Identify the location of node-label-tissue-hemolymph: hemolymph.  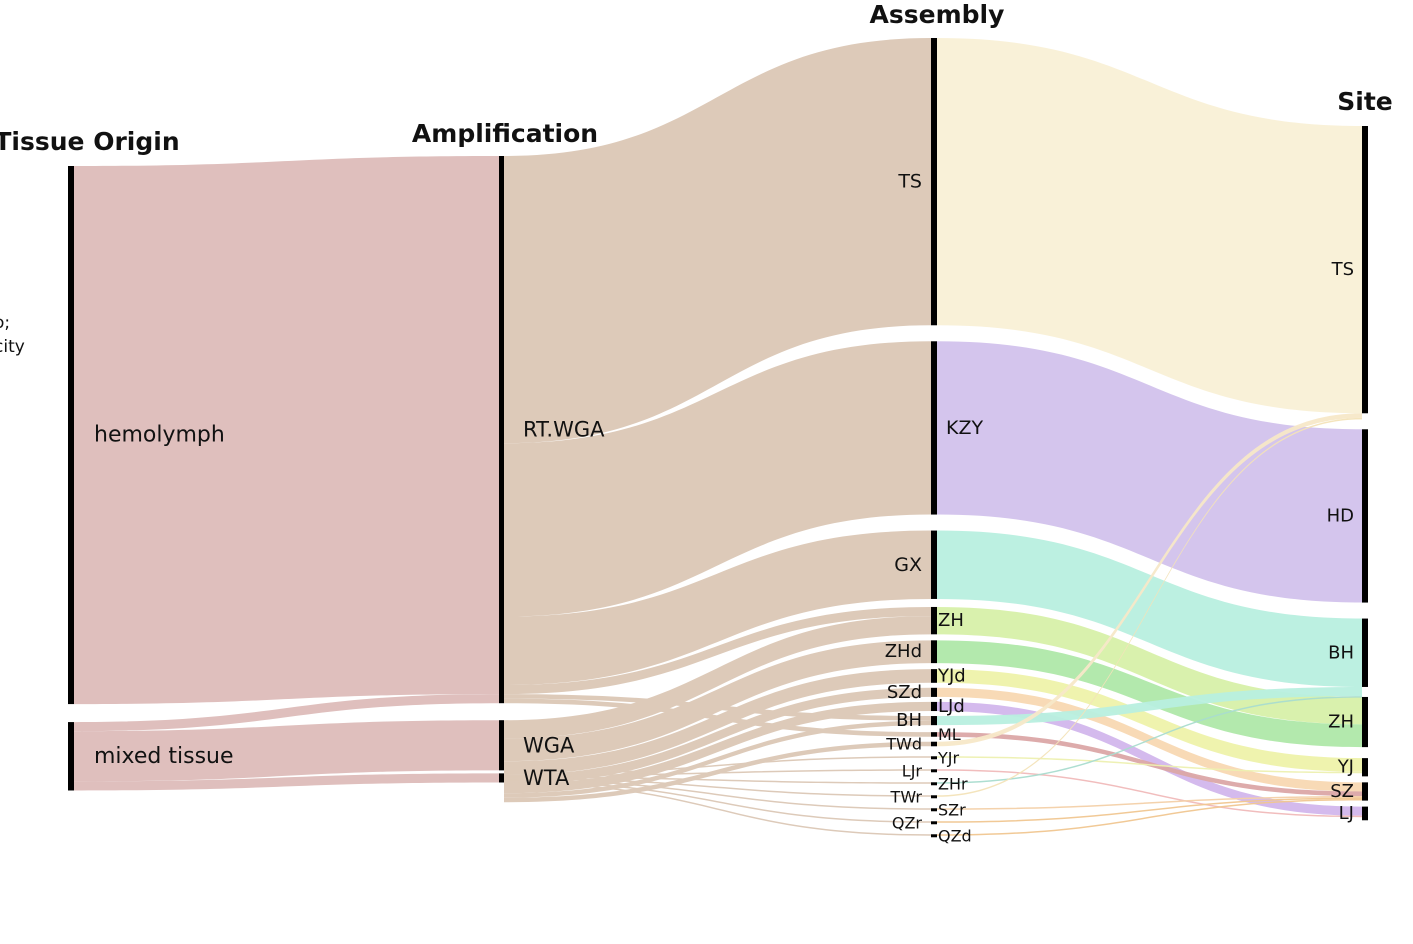
(159, 435).